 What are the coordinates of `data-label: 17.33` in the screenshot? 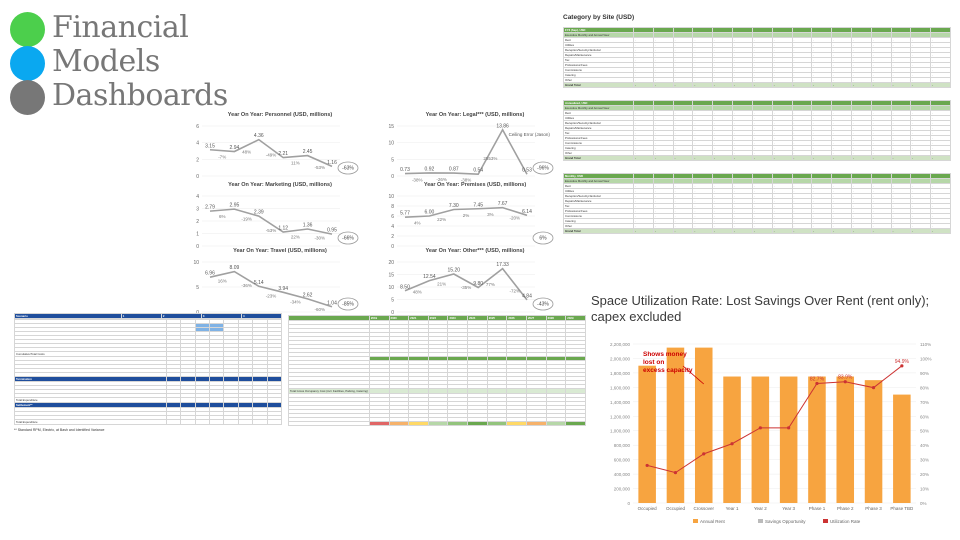 It's located at (502, 265).